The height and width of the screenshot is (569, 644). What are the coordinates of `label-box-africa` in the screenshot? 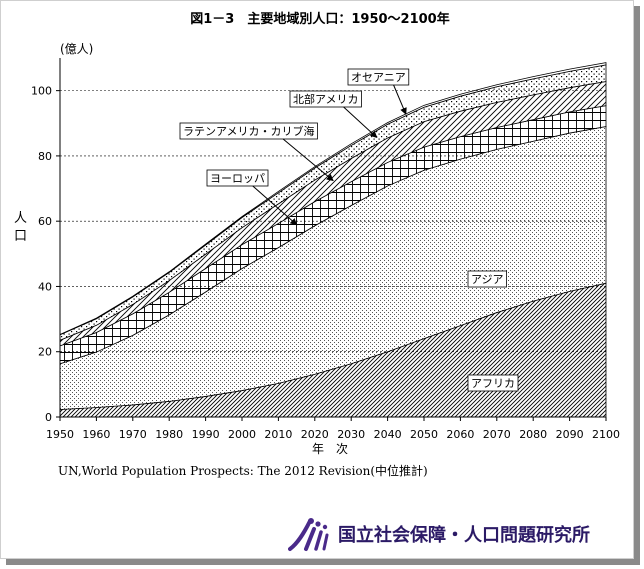 It's located at (493, 383).